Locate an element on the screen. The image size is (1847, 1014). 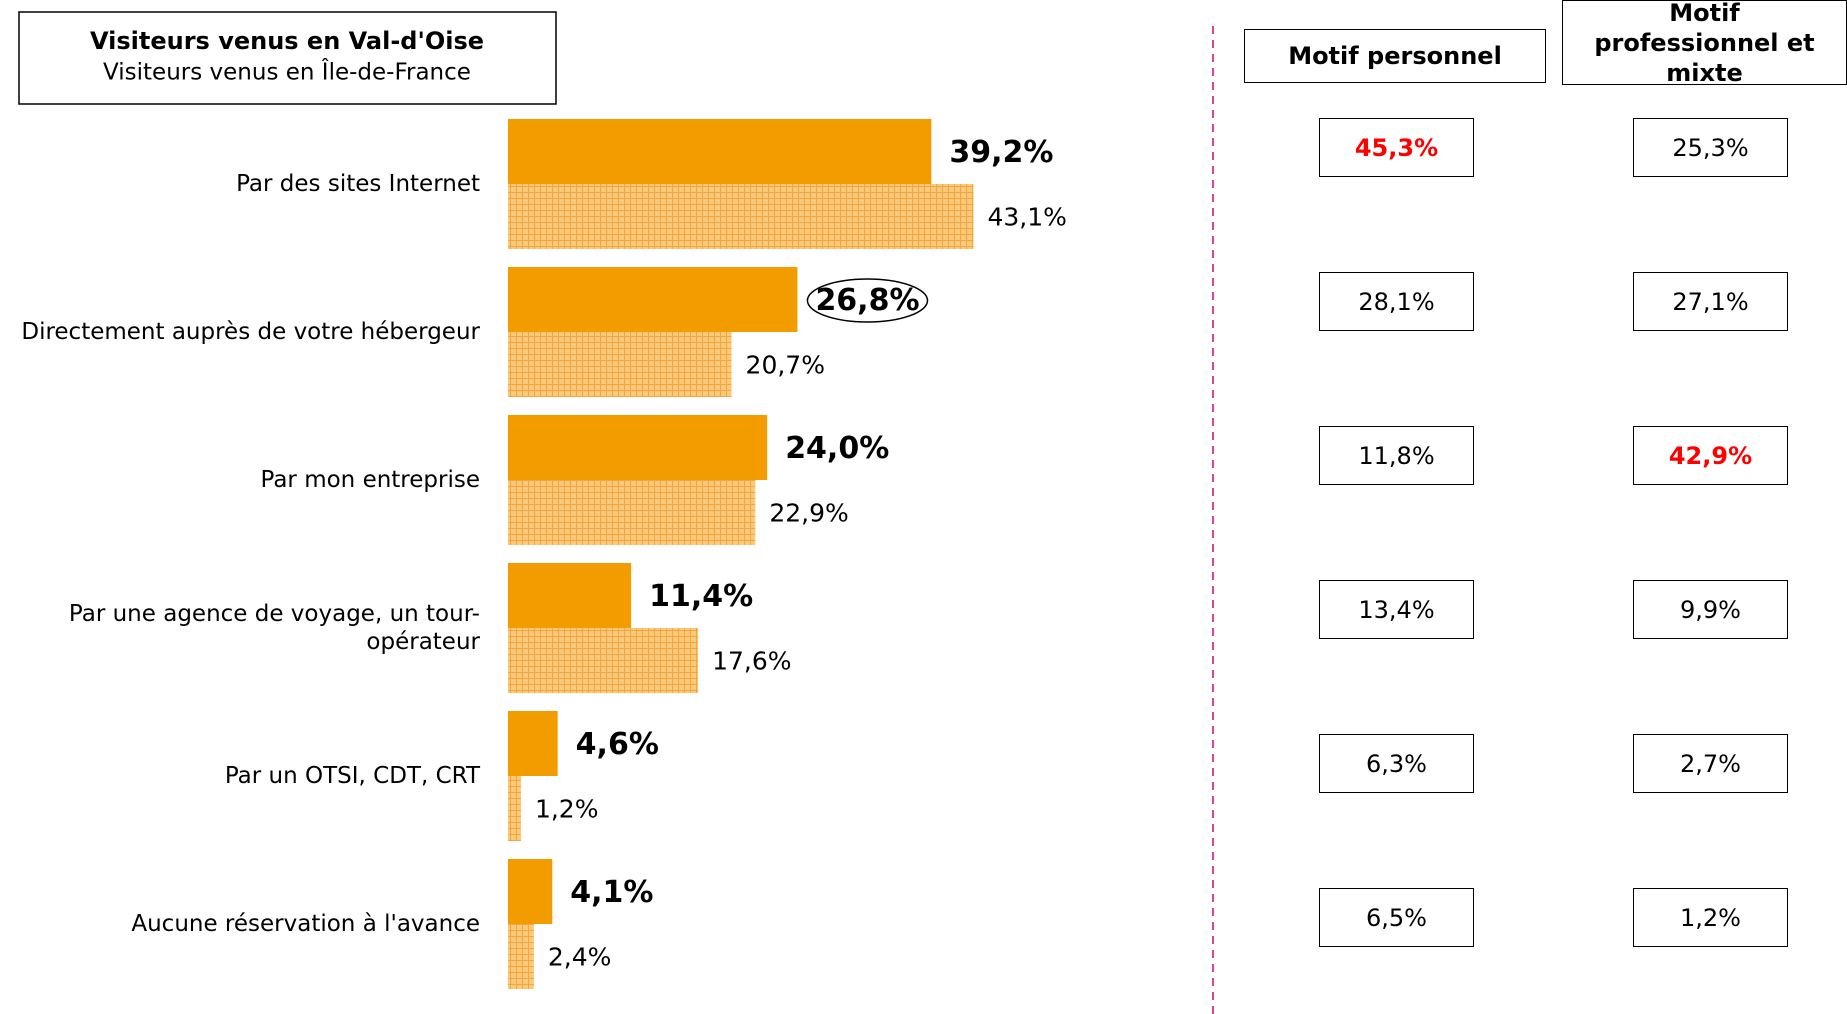
column-header: Motif professionnel et mixte is located at coordinates (1704, 43).